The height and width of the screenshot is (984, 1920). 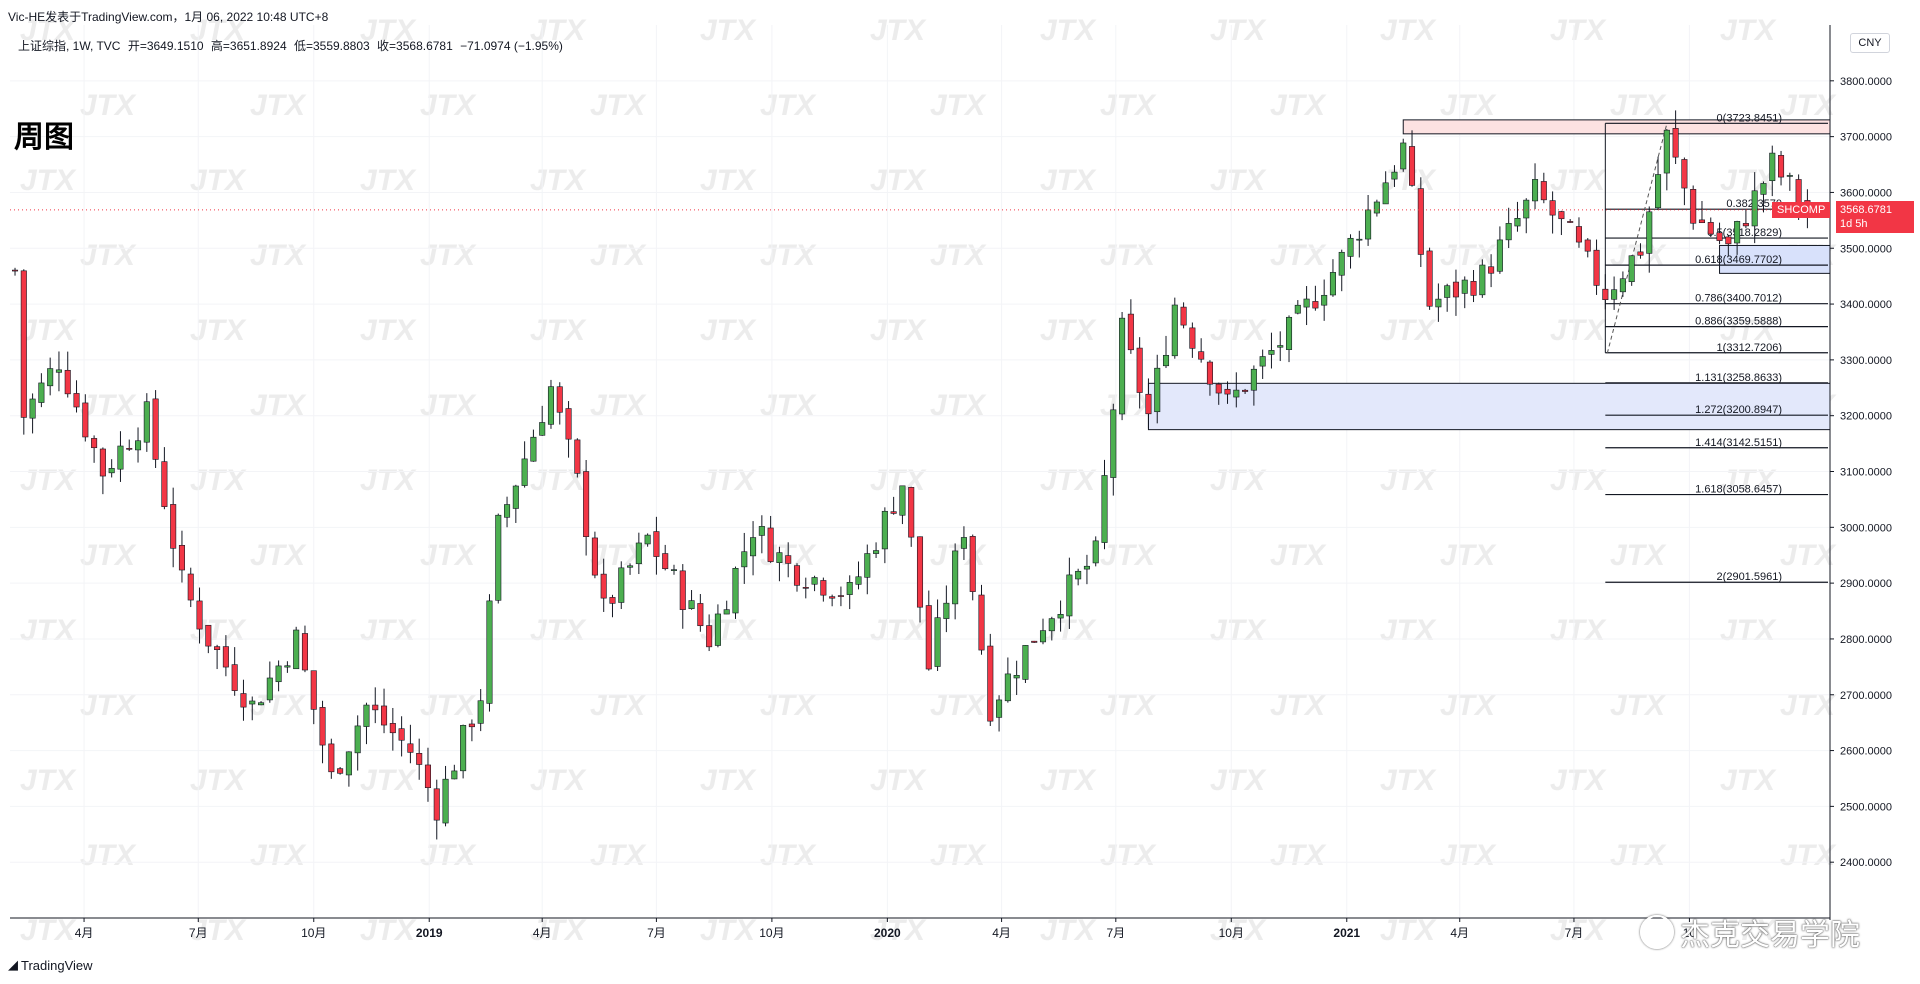 I want to click on y-tick-label: 3500.0000, so click(x=1866, y=249).